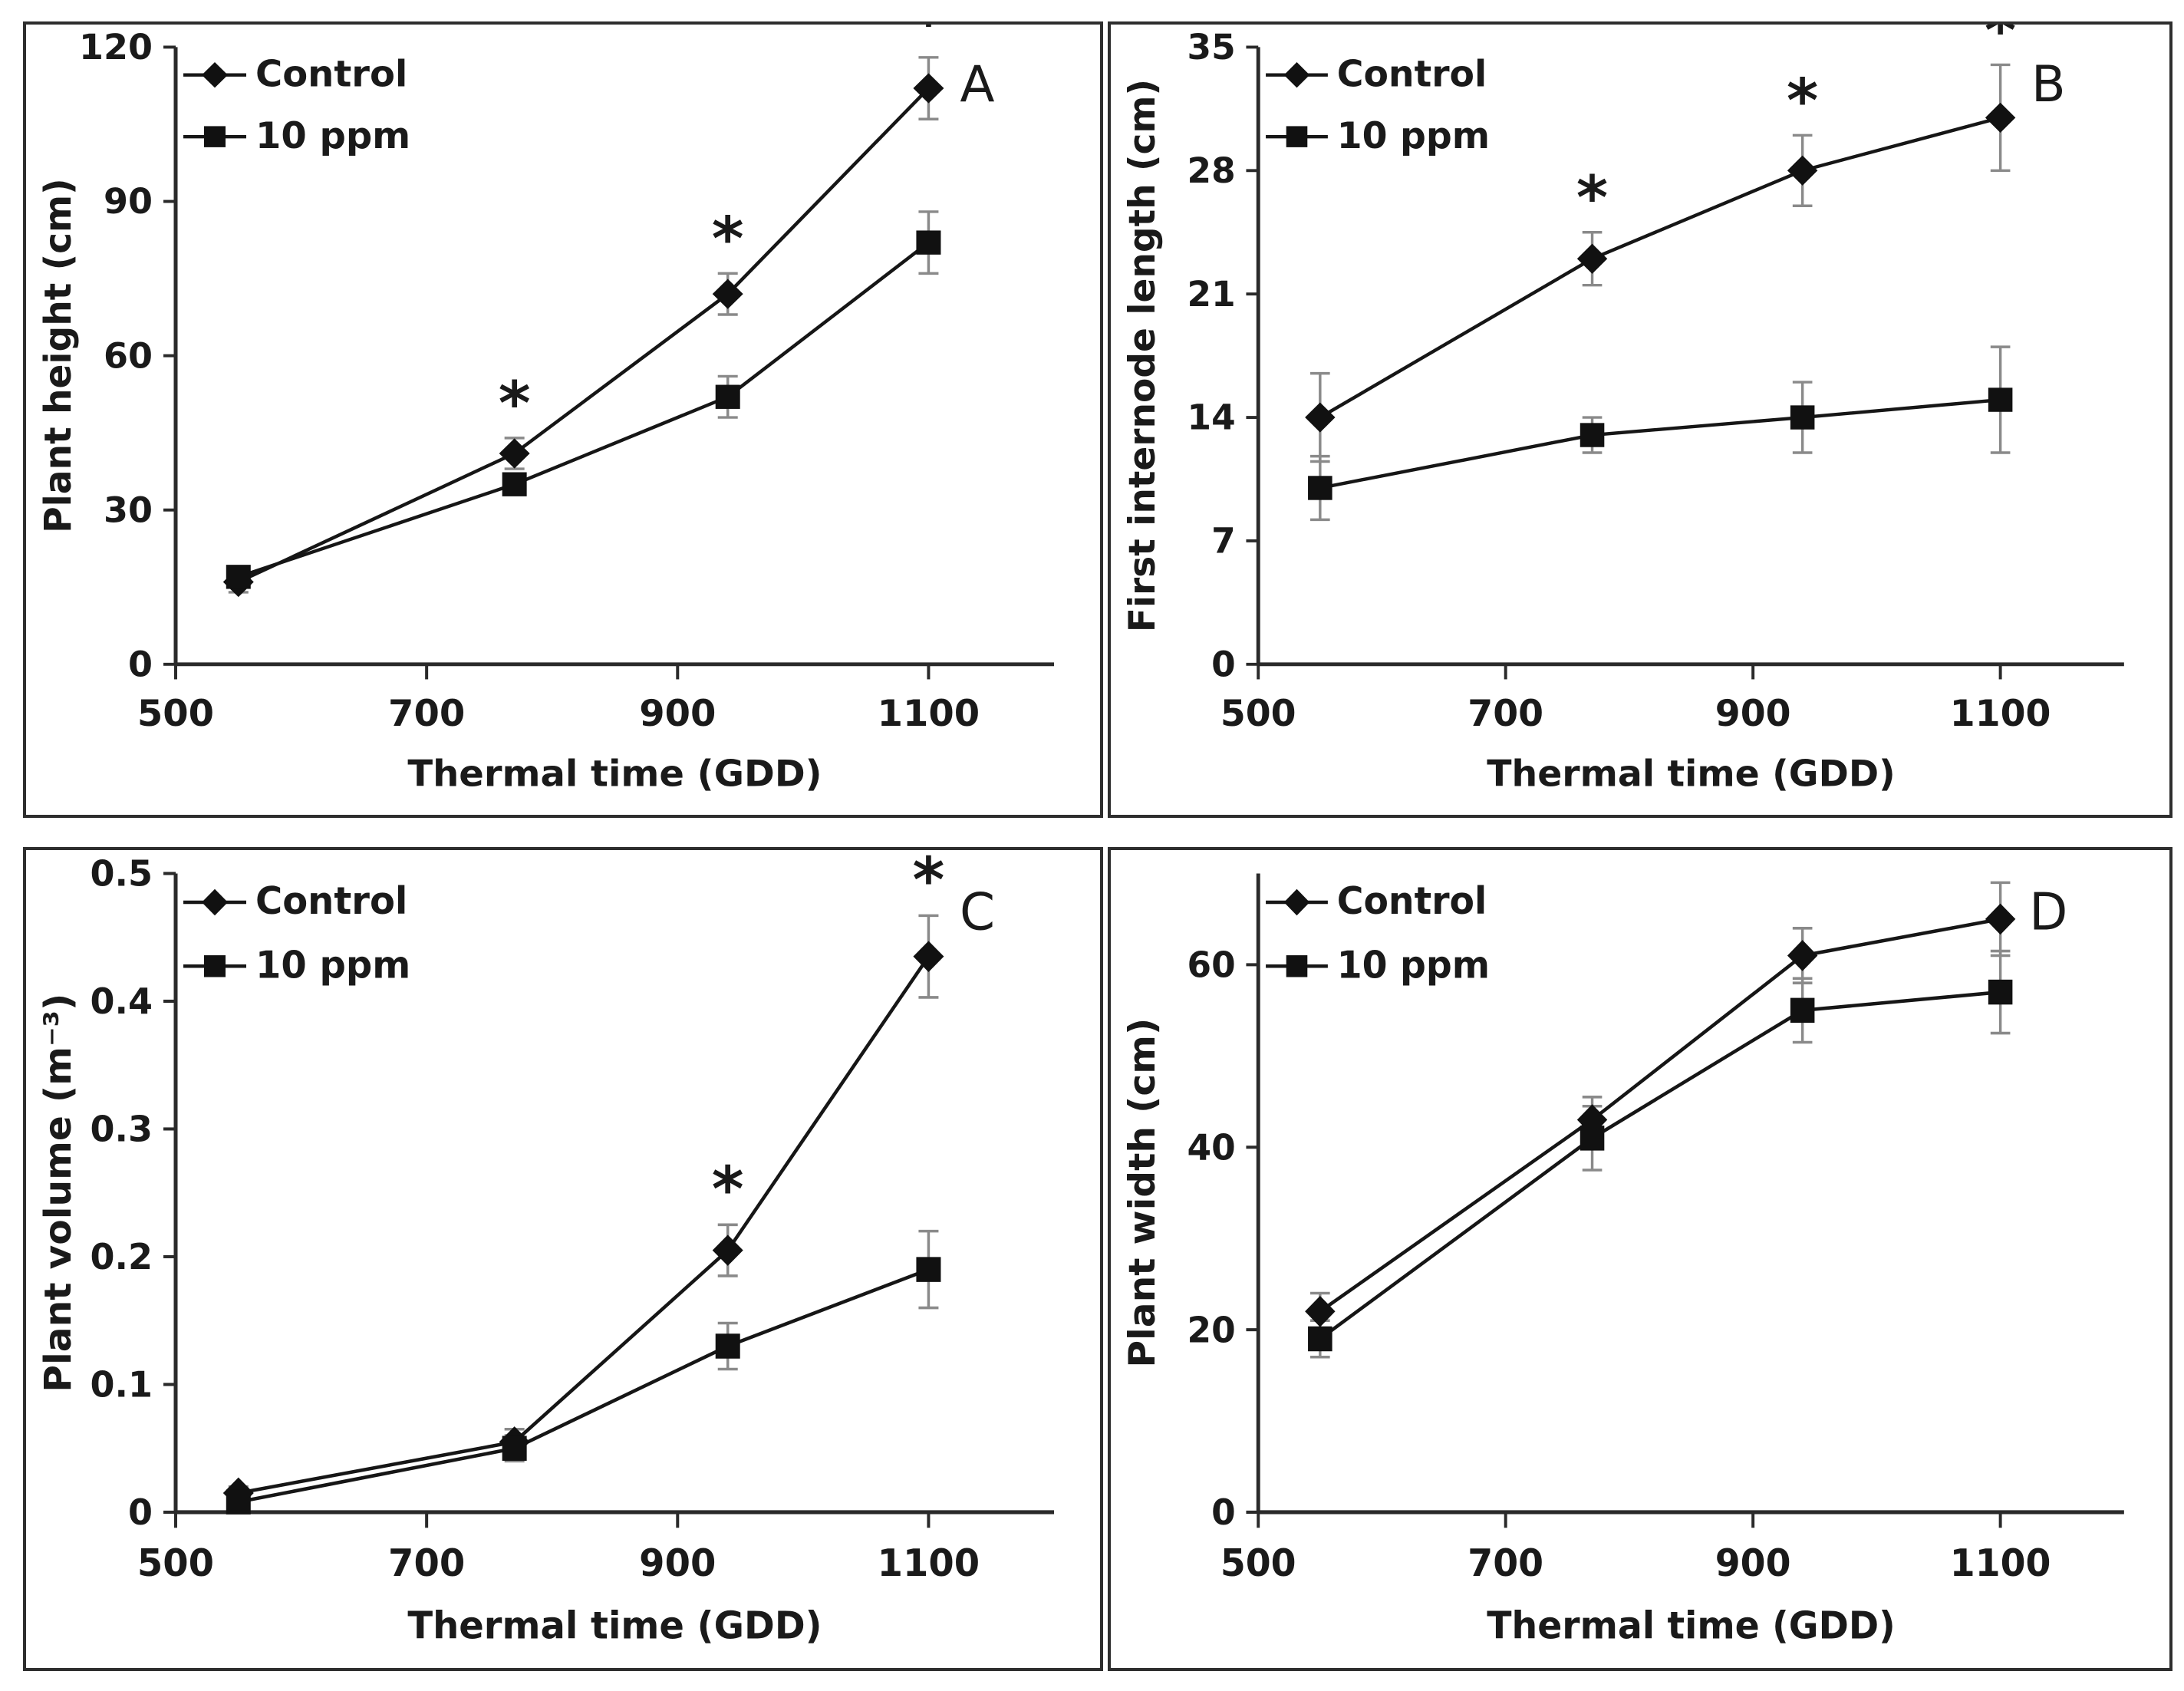  I want to click on y-tick-label: 0.5, so click(122, 873).